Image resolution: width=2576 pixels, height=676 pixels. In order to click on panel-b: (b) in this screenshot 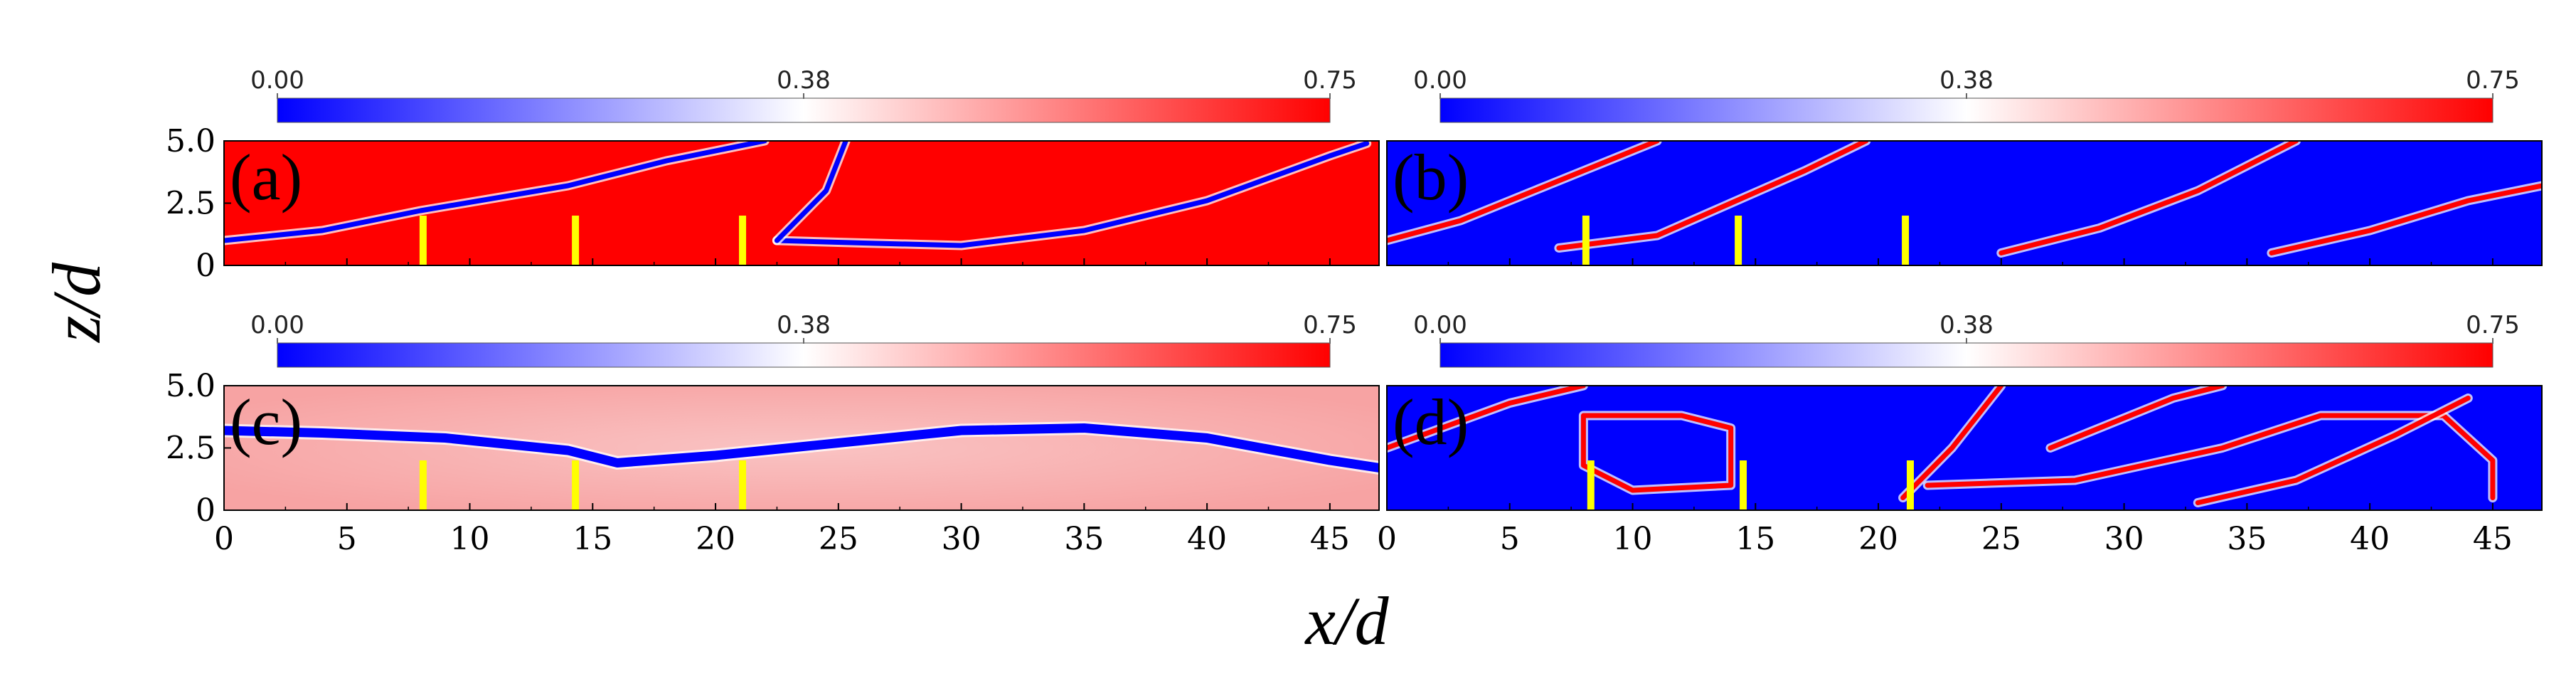, I will do `click(1964, 203)`.